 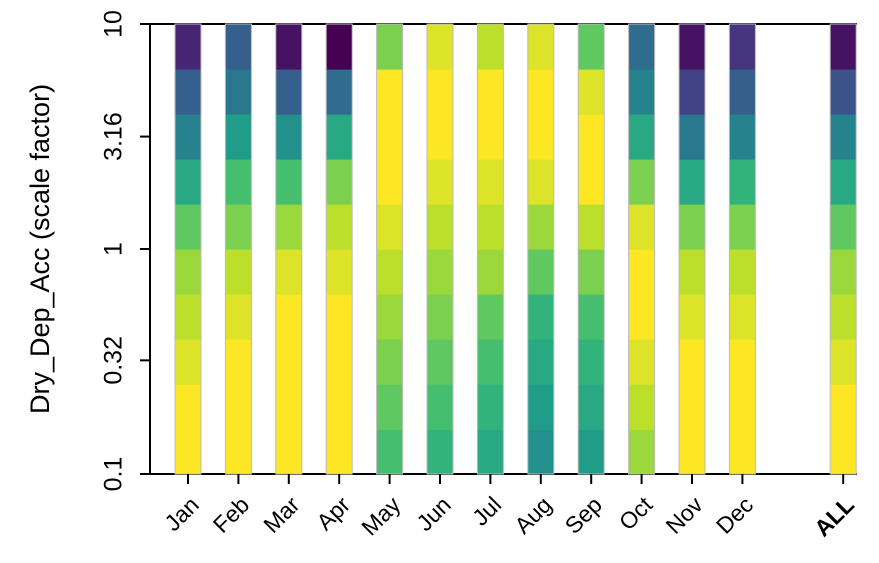 I want to click on y-tick-label: 10, so click(x=114, y=24).